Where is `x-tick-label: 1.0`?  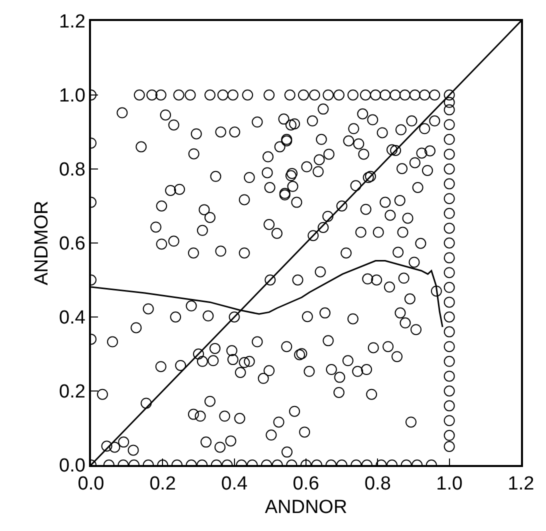 x-tick-label: 1.0 is located at coordinates (449, 484).